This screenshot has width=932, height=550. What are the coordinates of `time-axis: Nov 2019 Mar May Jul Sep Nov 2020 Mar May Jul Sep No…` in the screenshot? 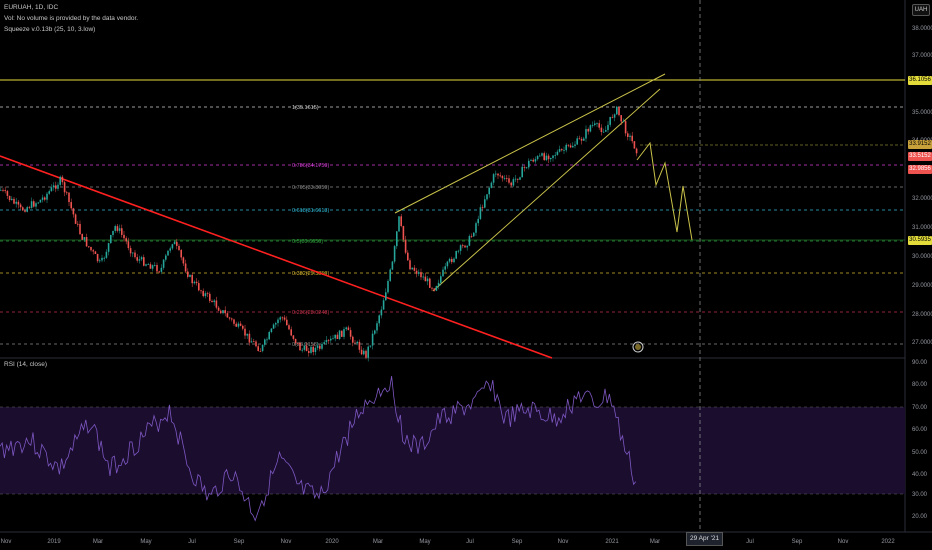 It's located at (448, 542).